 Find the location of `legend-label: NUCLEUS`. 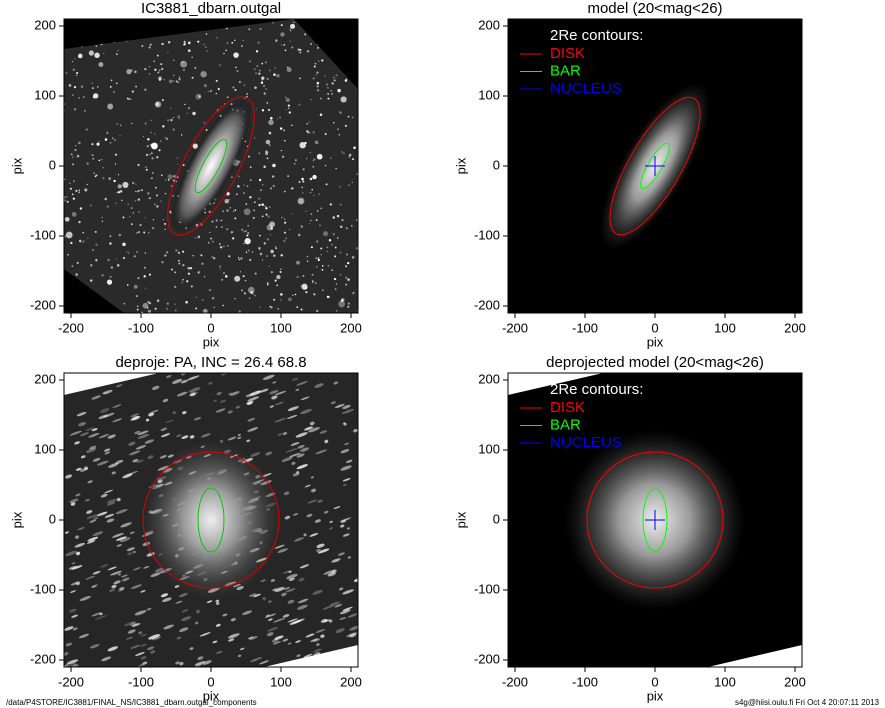

legend-label: NUCLEUS is located at coordinates (586, 88).